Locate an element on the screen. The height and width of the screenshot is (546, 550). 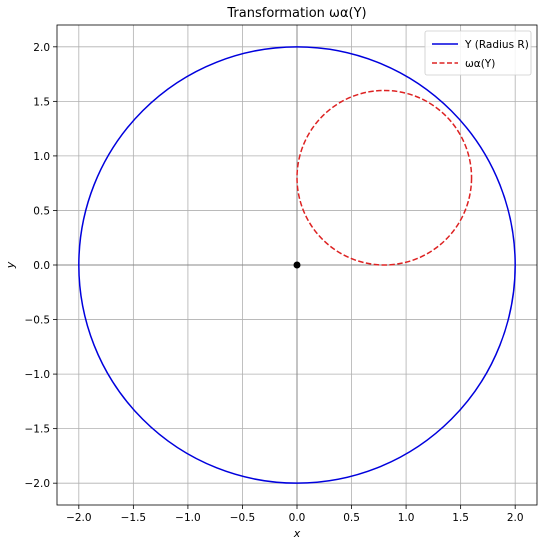
y-tick-label-3: −0.5 is located at coordinates (38, 321).